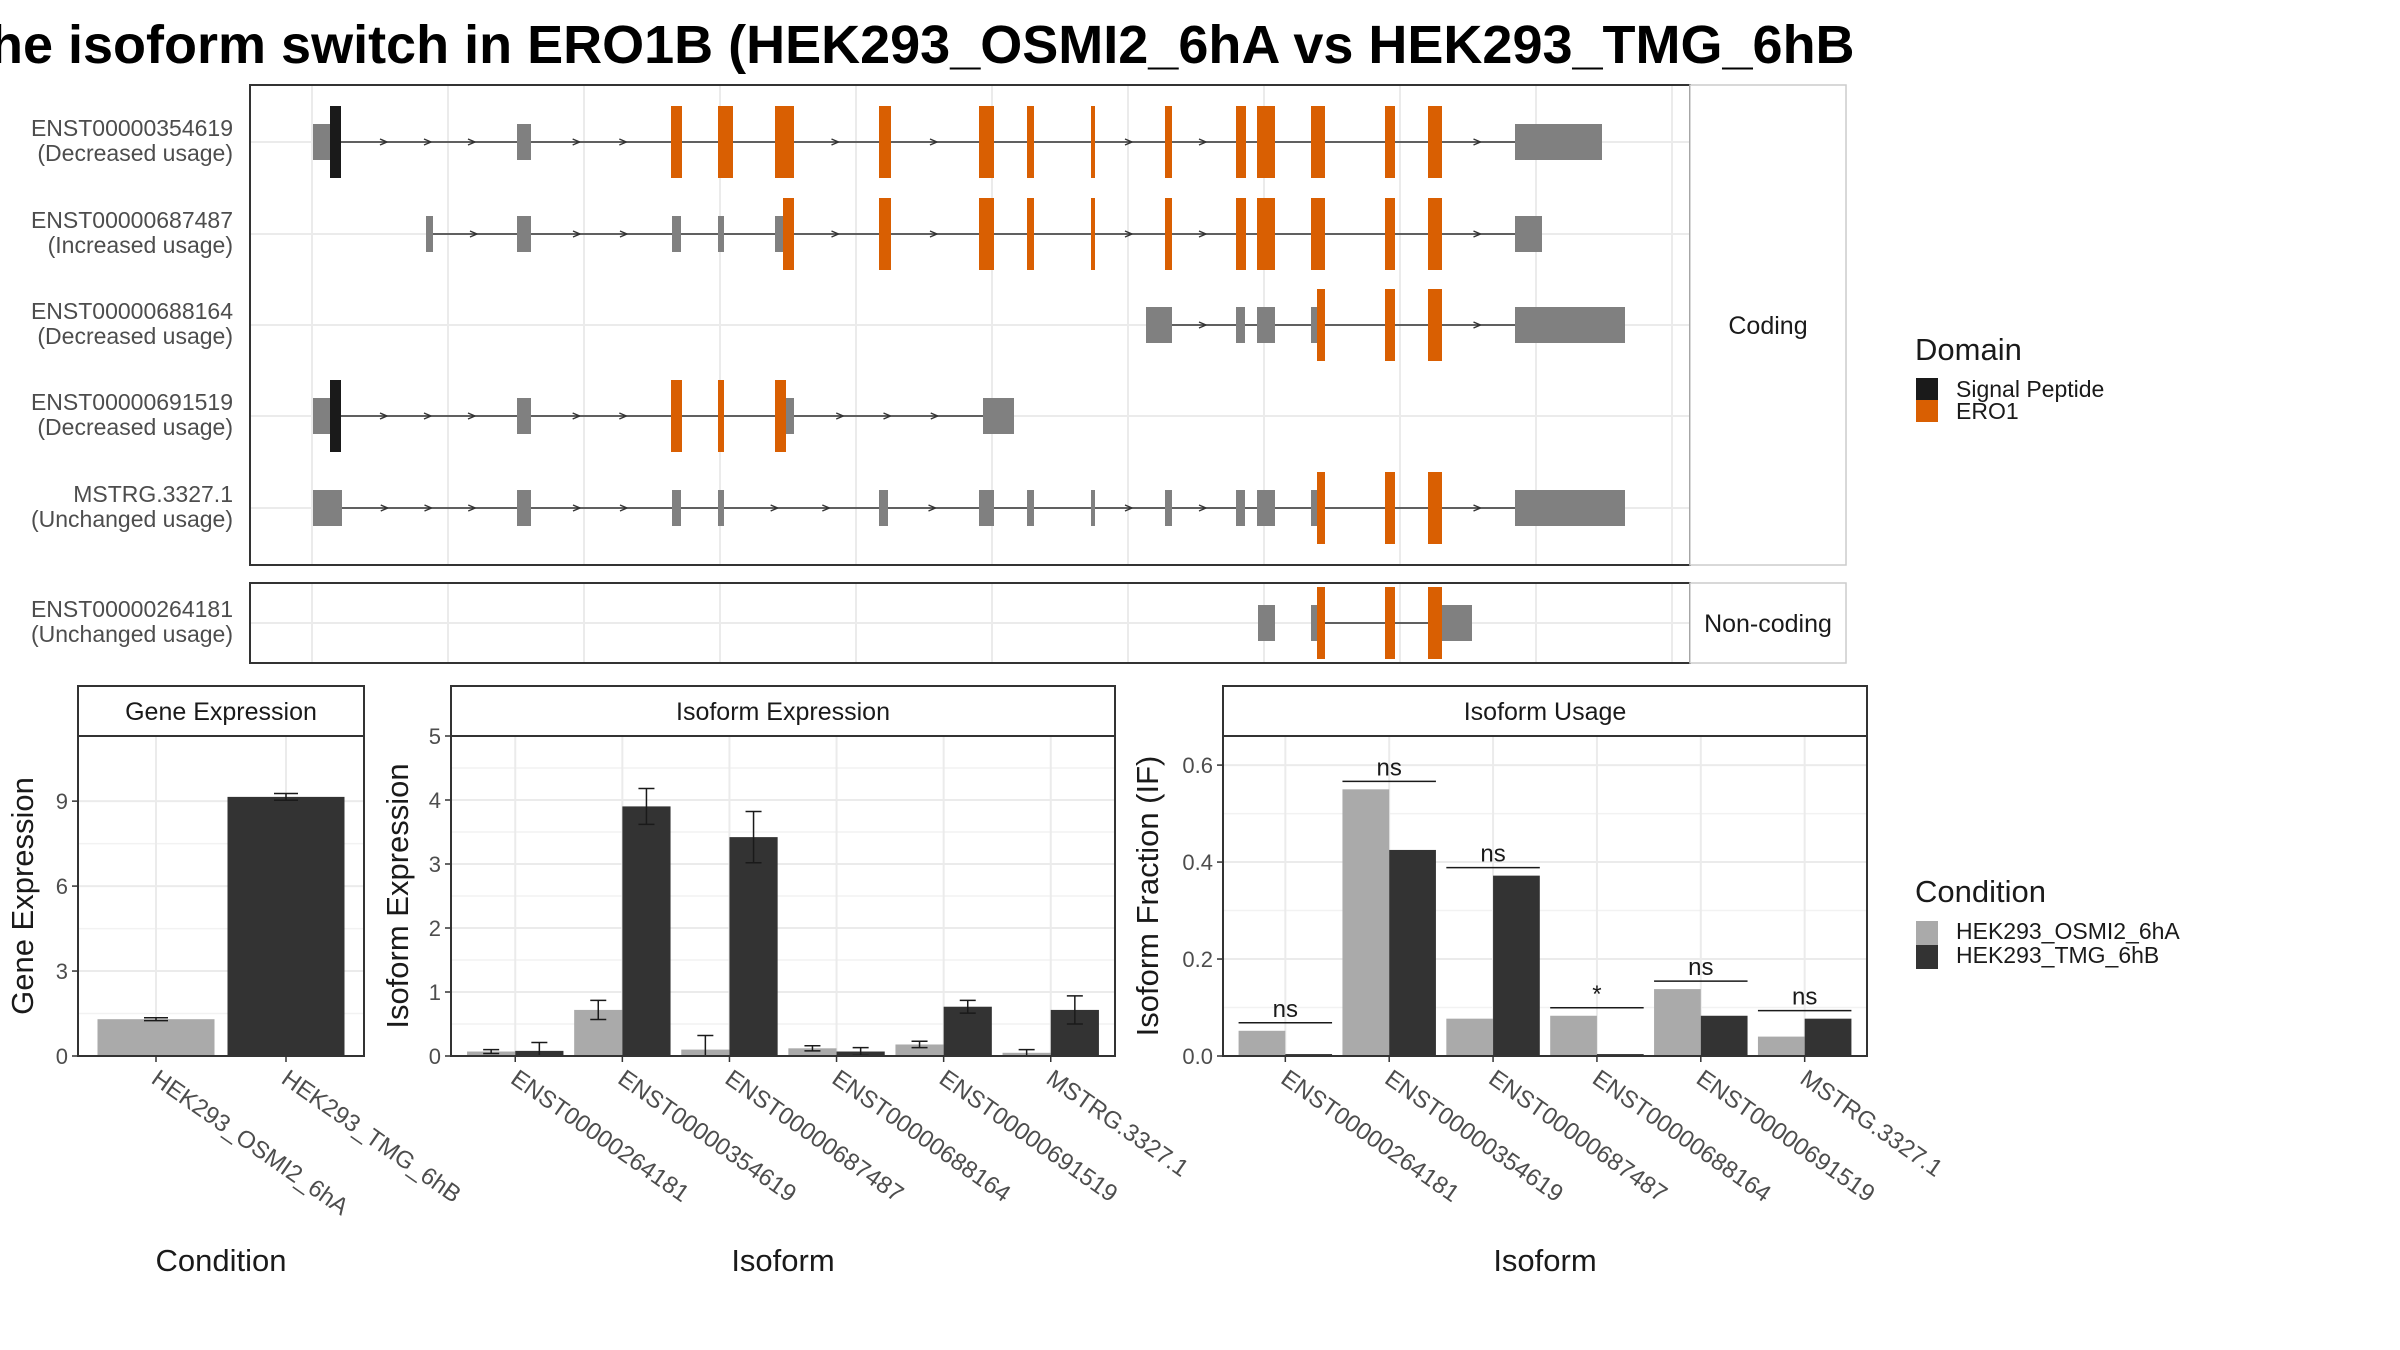 The width and height of the screenshot is (2400, 1350). Describe the element at coordinates (22, 896) in the screenshot. I see `chart-0-ylabel: Gene Expression` at that location.